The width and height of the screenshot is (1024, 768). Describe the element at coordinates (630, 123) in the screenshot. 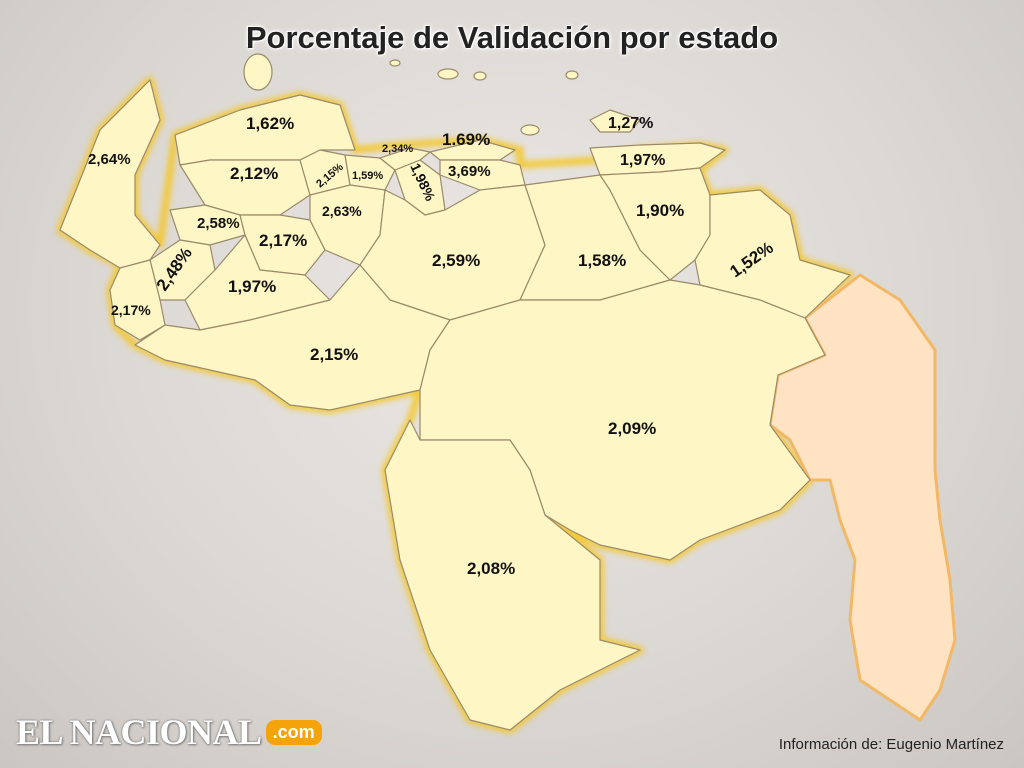

I see `label-nueva-esparta: 1,27%` at that location.